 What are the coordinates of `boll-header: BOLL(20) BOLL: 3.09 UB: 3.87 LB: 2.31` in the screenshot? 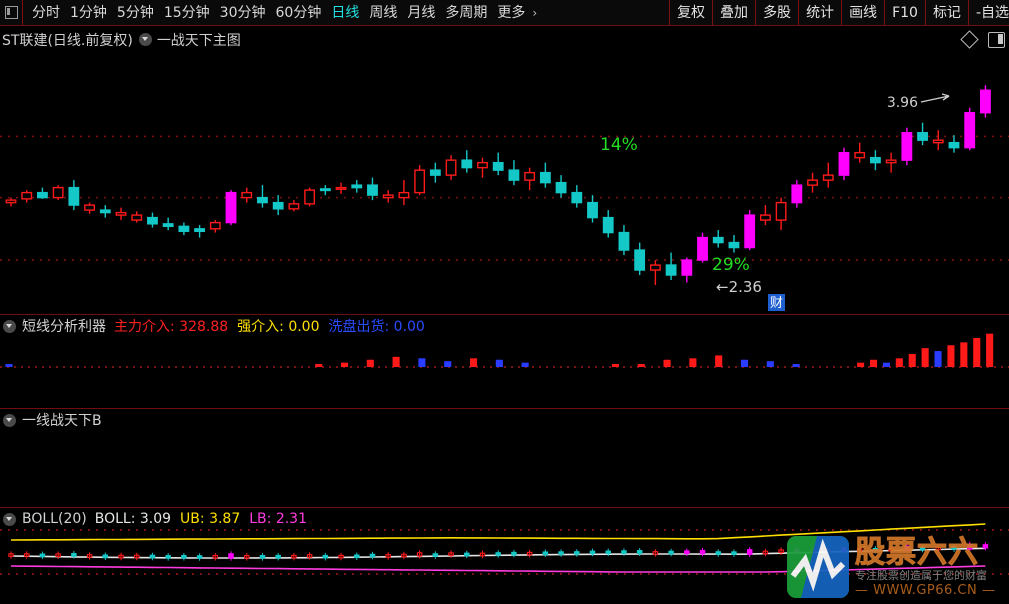 It's located at (158, 519).